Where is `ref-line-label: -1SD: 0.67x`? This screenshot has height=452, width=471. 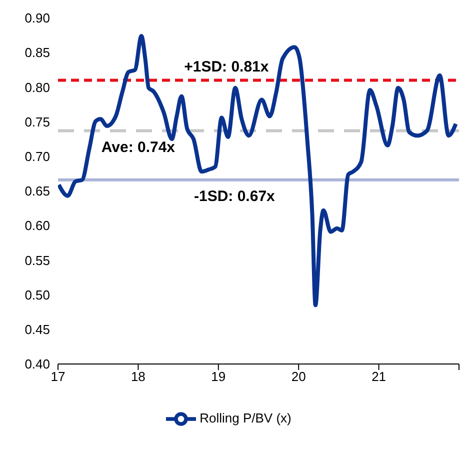 ref-line-label: -1SD: 0.67x is located at coordinates (235, 196).